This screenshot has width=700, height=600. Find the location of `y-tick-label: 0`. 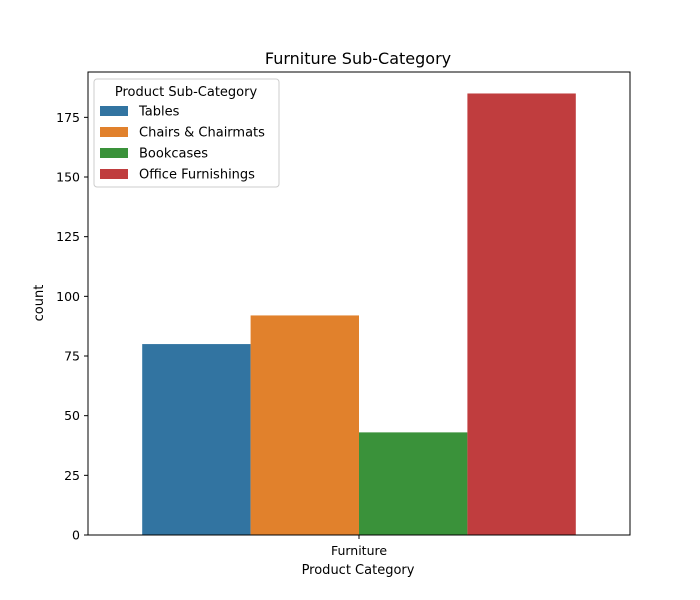

y-tick-label: 0 is located at coordinates (76, 535).